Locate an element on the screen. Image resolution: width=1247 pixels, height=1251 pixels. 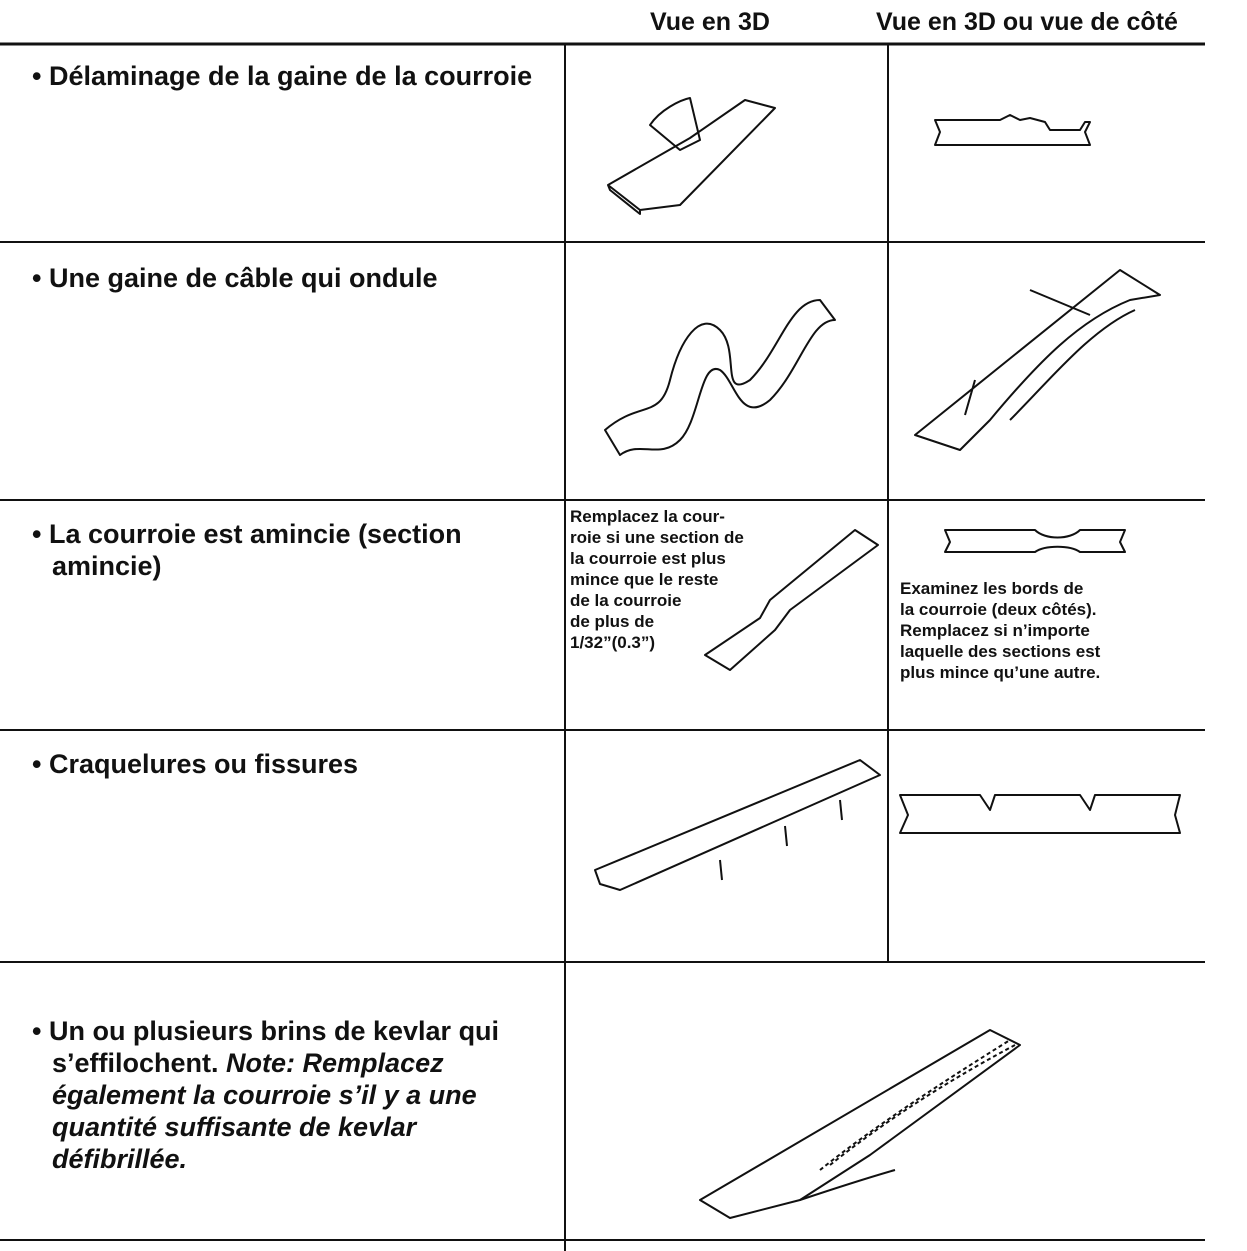
note-line: Examinez les bords de is located at coordinates (992, 588).